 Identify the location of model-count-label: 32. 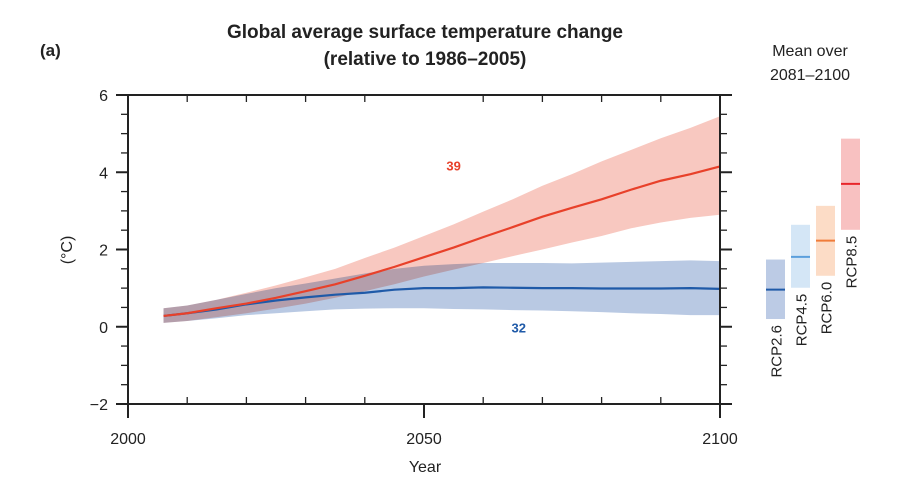
(518, 328).